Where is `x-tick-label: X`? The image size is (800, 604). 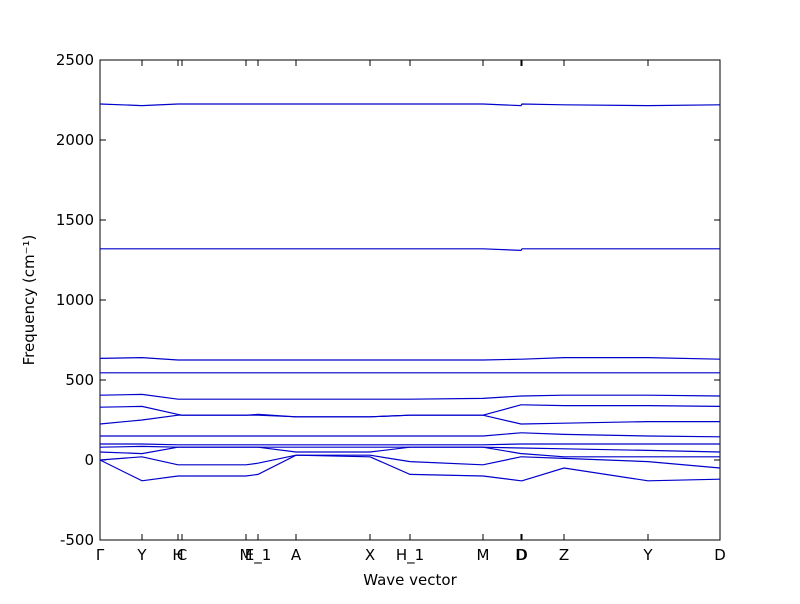 x-tick-label: X is located at coordinates (370, 555).